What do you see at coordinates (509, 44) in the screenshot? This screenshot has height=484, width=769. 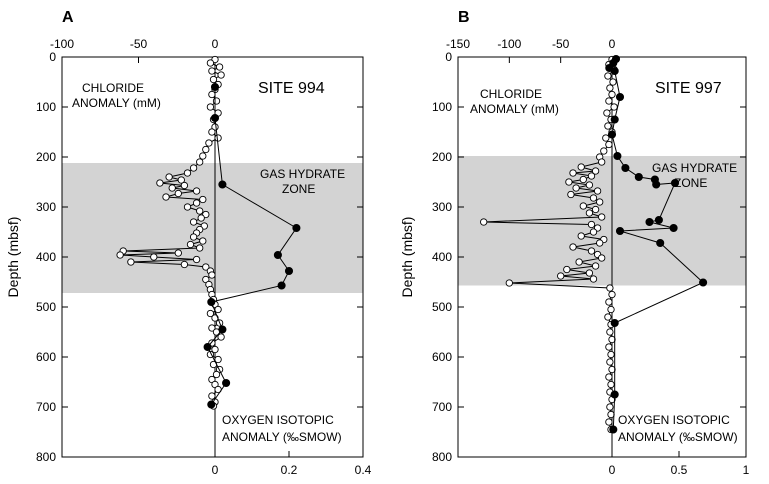 I see `top-tick-label: -100` at bounding box center [509, 44].